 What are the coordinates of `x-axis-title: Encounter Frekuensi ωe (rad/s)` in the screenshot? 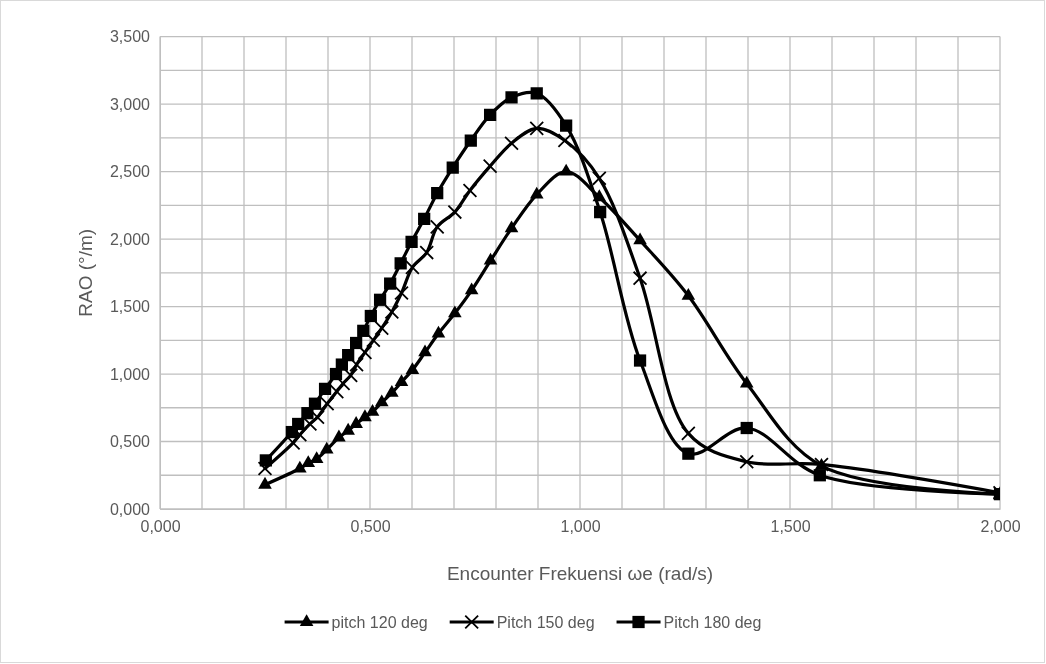 It's located at (580, 573).